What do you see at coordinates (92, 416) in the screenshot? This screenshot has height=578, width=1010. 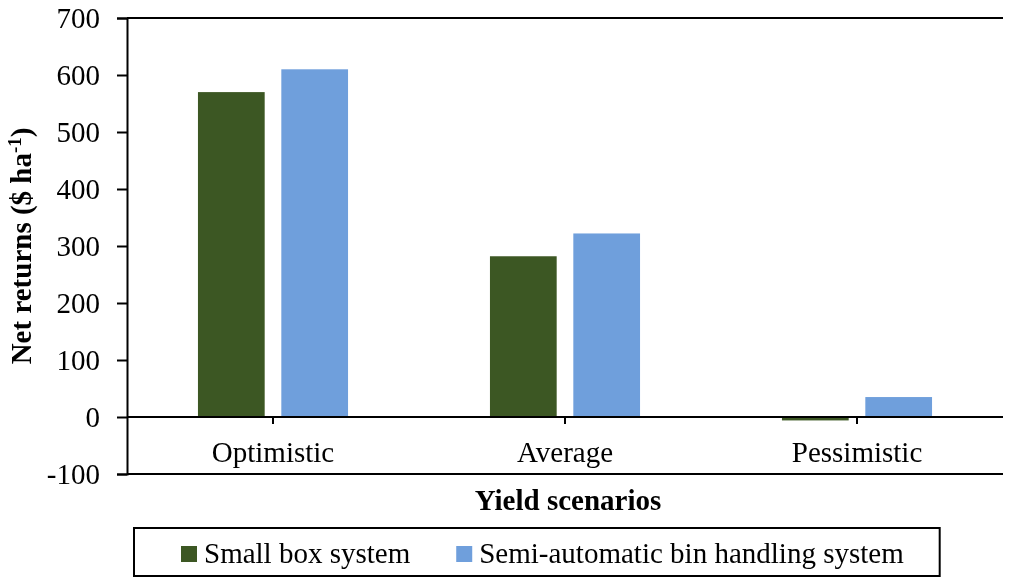 I see `y-tick-label: 0` at bounding box center [92, 416].